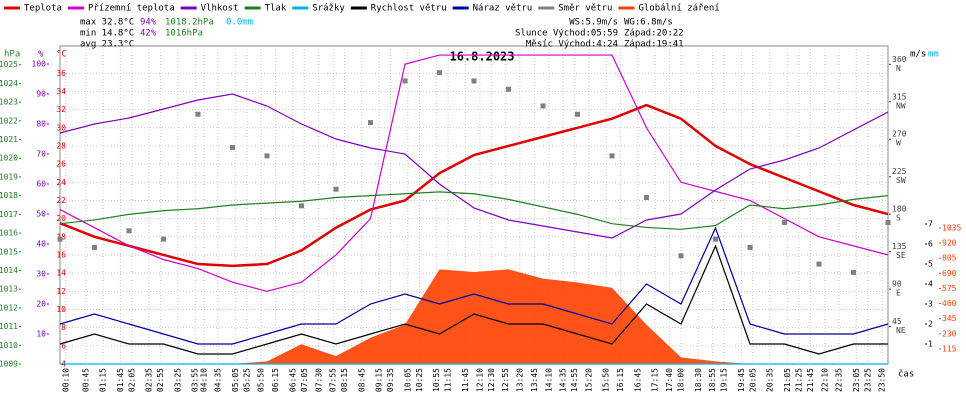  What do you see at coordinates (131, 380) in the screenshot?
I see `x-tick-label: 02:05` at bounding box center [131, 380].